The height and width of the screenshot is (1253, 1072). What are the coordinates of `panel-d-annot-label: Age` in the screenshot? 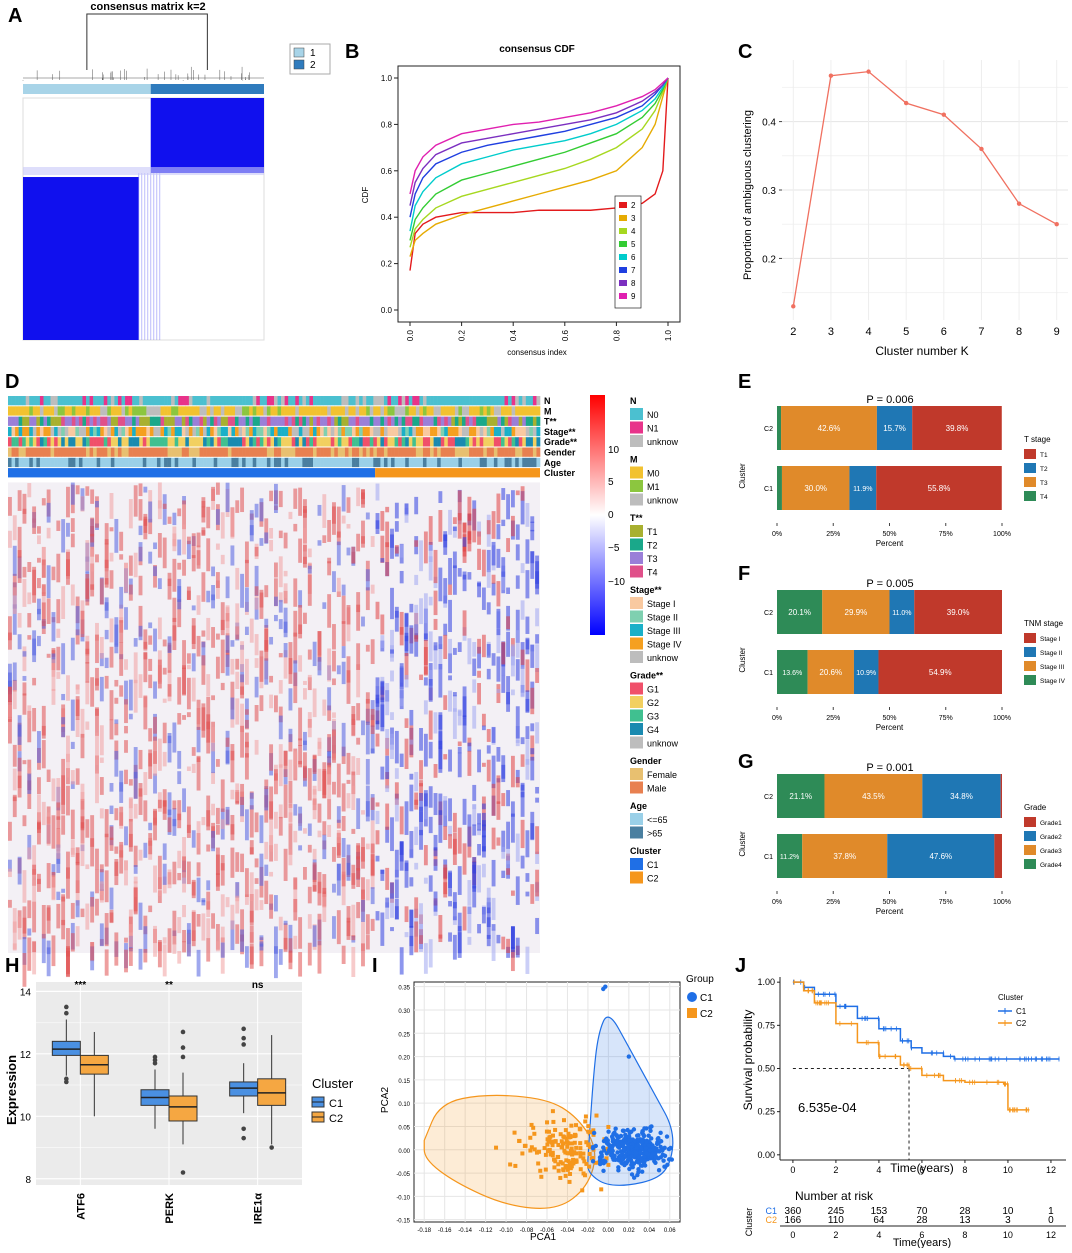 It's located at (552, 463).